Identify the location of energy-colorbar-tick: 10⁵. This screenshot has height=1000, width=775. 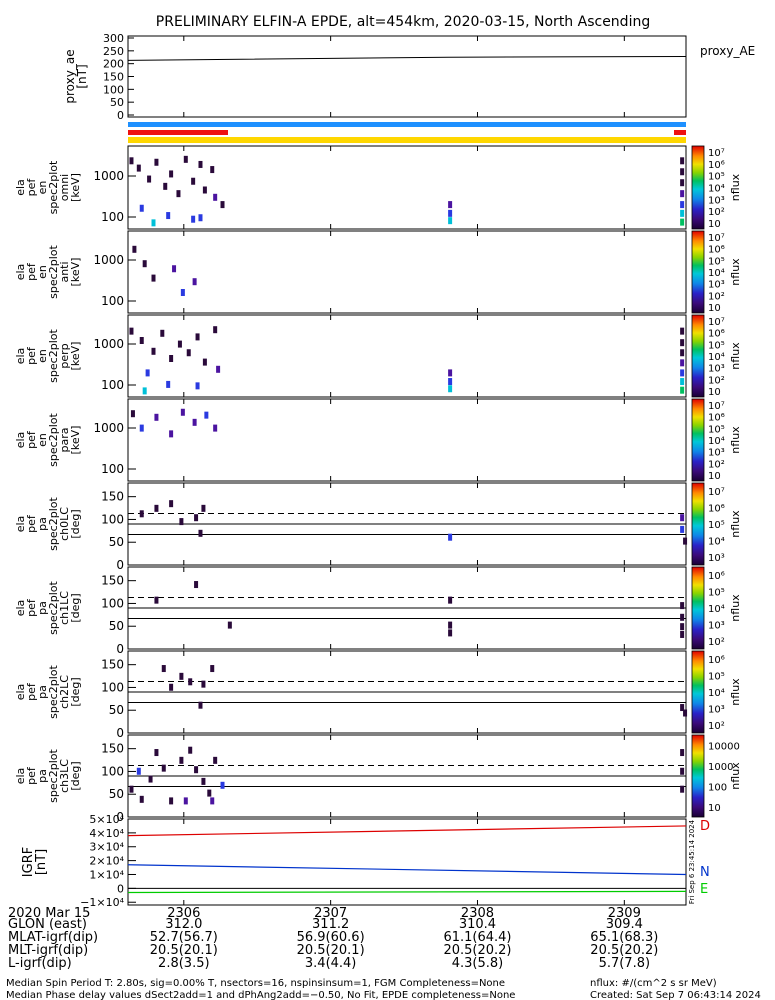
(716, 261).